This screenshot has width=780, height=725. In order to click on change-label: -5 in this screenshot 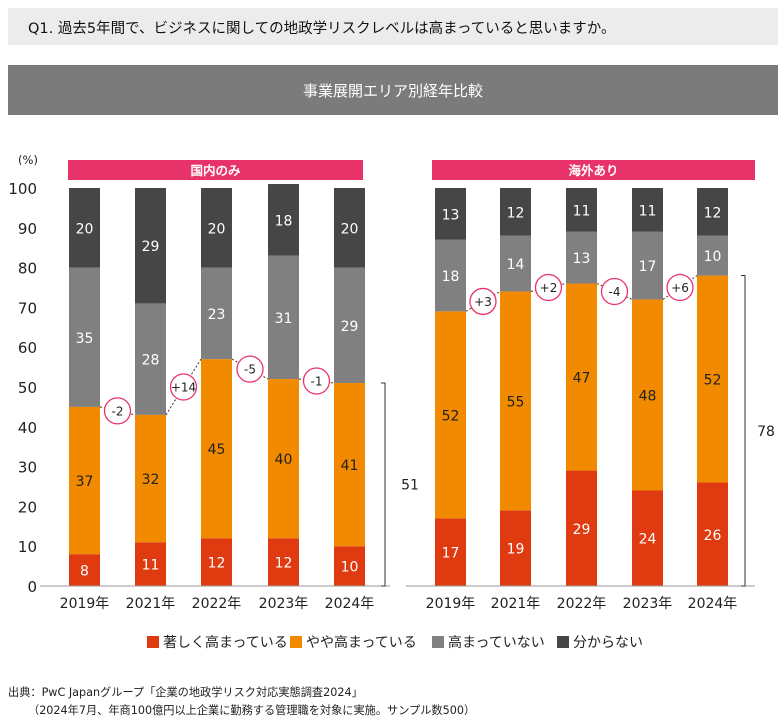, I will do `click(250, 370)`.